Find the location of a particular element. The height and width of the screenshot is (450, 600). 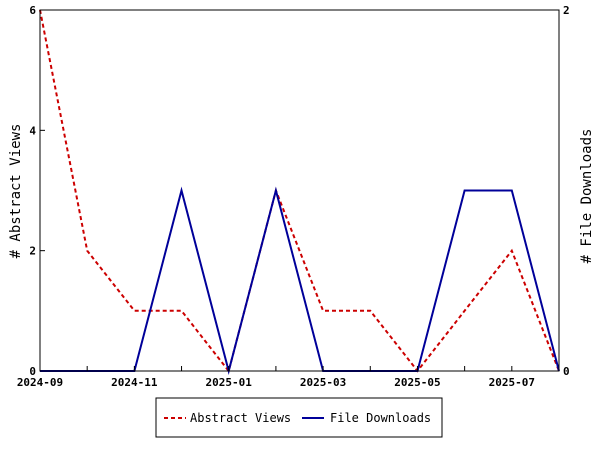

legend: Abstract Views File Downloads is located at coordinates (299, 417).